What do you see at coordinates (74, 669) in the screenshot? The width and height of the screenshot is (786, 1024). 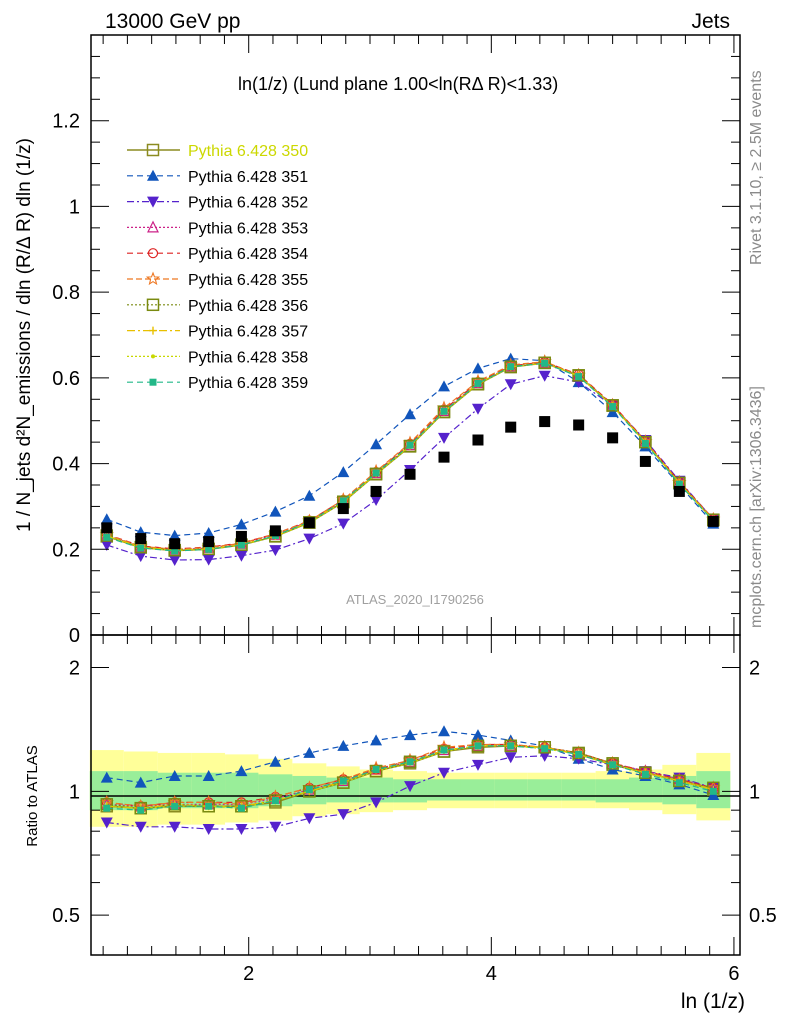 I see `ratio-ytick-label: 2` at bounding box center [74, 669].